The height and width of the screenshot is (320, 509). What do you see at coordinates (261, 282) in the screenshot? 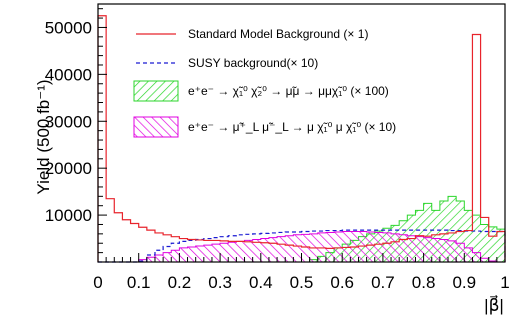
I see `x-tick-label: 0.4` at bounding box center [261, 282].